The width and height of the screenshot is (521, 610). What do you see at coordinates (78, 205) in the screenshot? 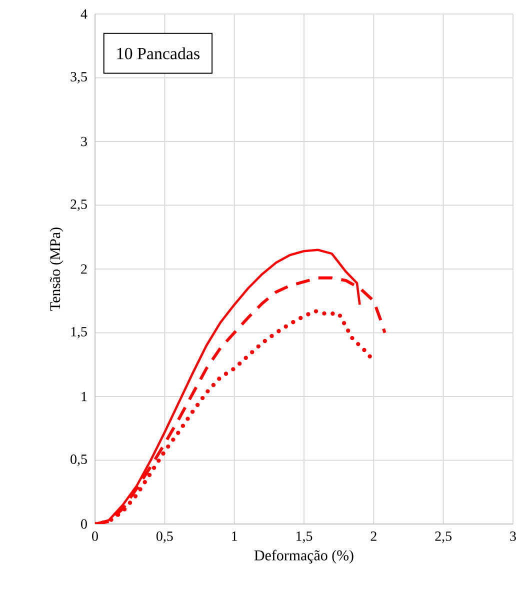
I see `y-tick-label: 2,5` at bounding box center [78, 205].